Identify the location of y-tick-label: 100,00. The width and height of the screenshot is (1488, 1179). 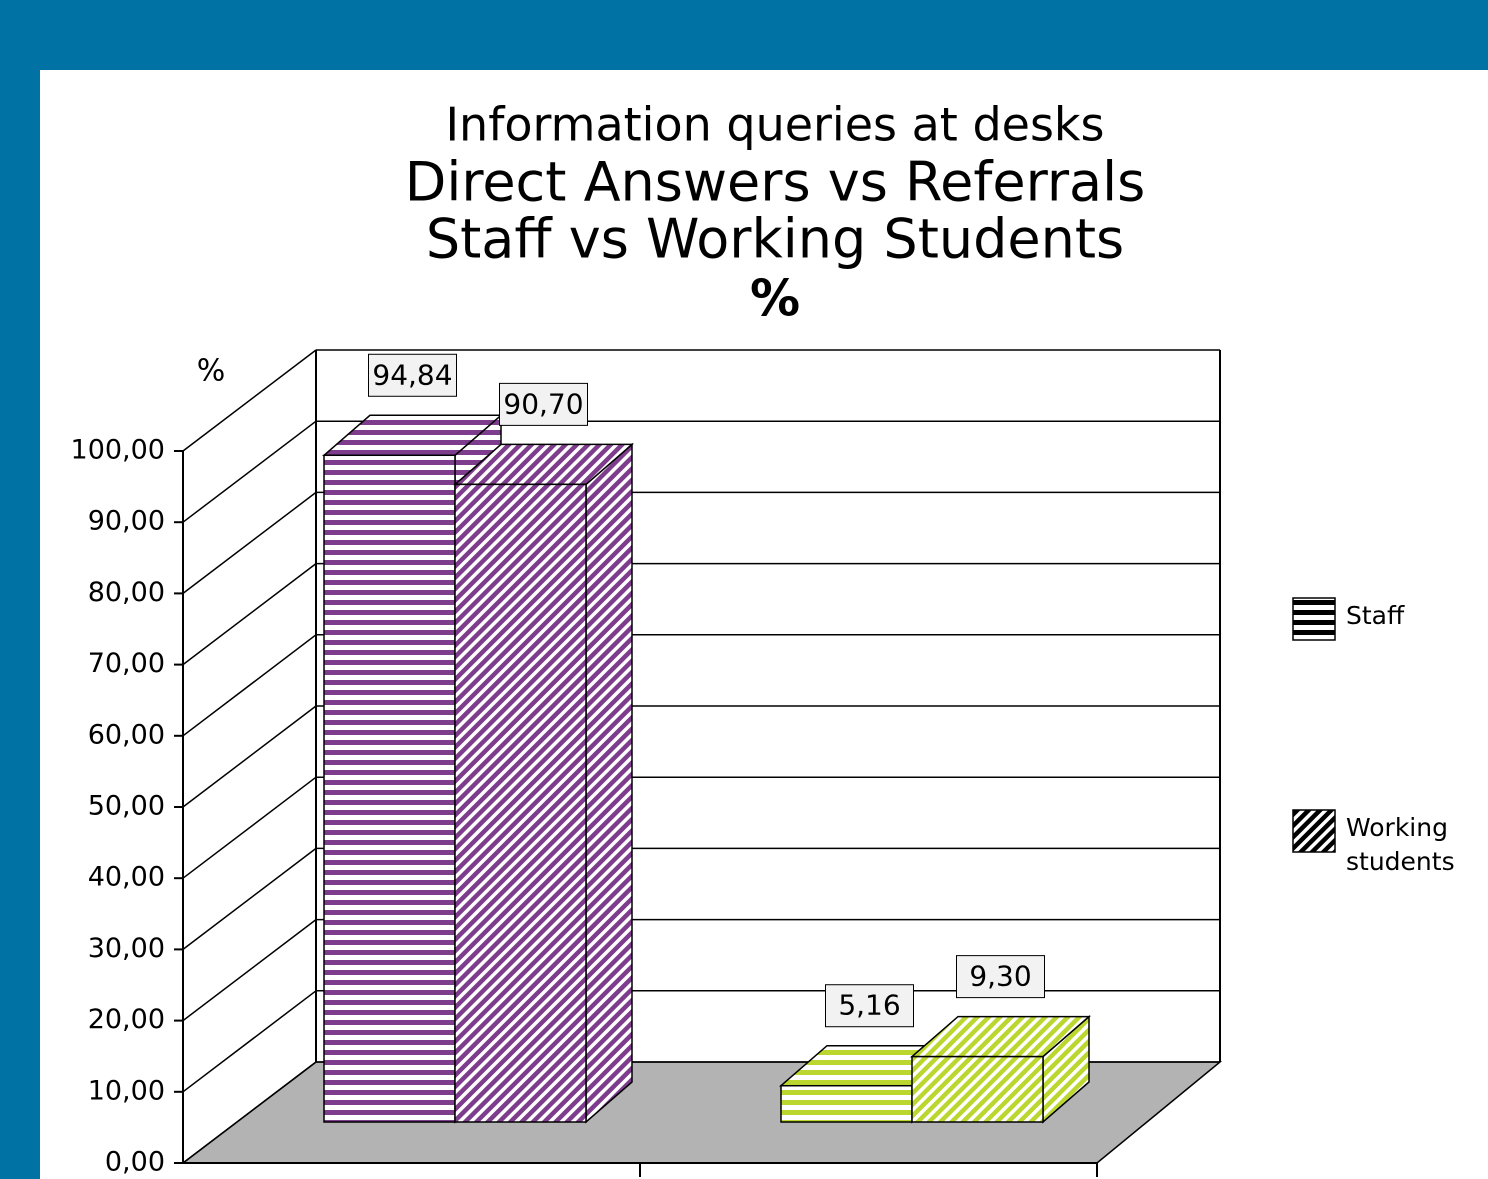
(118, 450).